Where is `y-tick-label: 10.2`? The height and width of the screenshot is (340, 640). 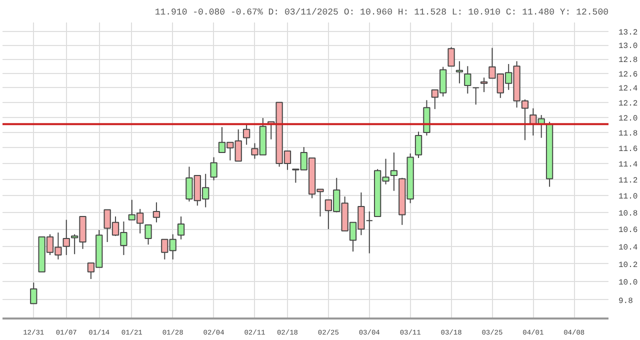
y-tick-label: 10.2 is located at coordinates (628, 265).